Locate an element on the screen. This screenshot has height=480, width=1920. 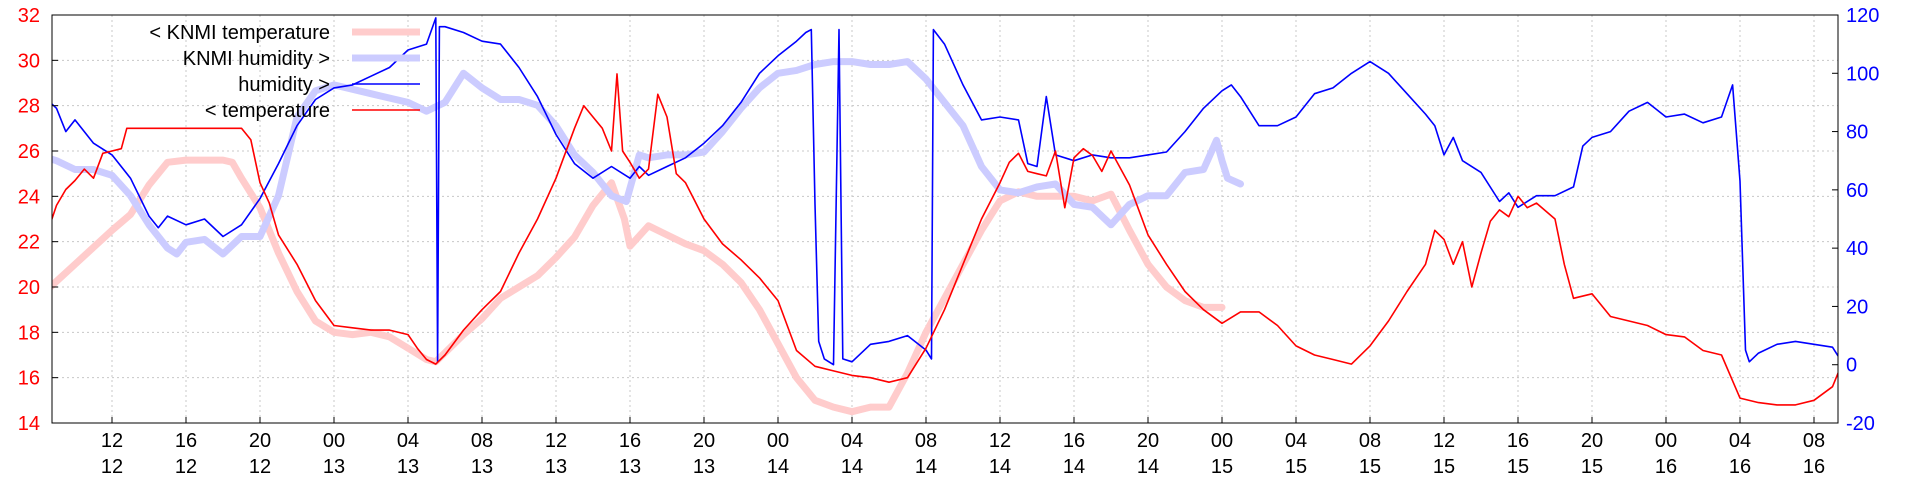
legend-label: KNMI humidity > is located at coordinates (256, 59).